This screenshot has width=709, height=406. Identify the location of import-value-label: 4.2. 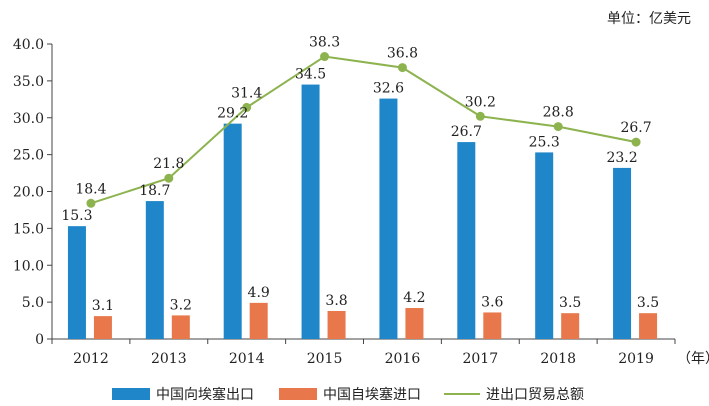
(414, 298).